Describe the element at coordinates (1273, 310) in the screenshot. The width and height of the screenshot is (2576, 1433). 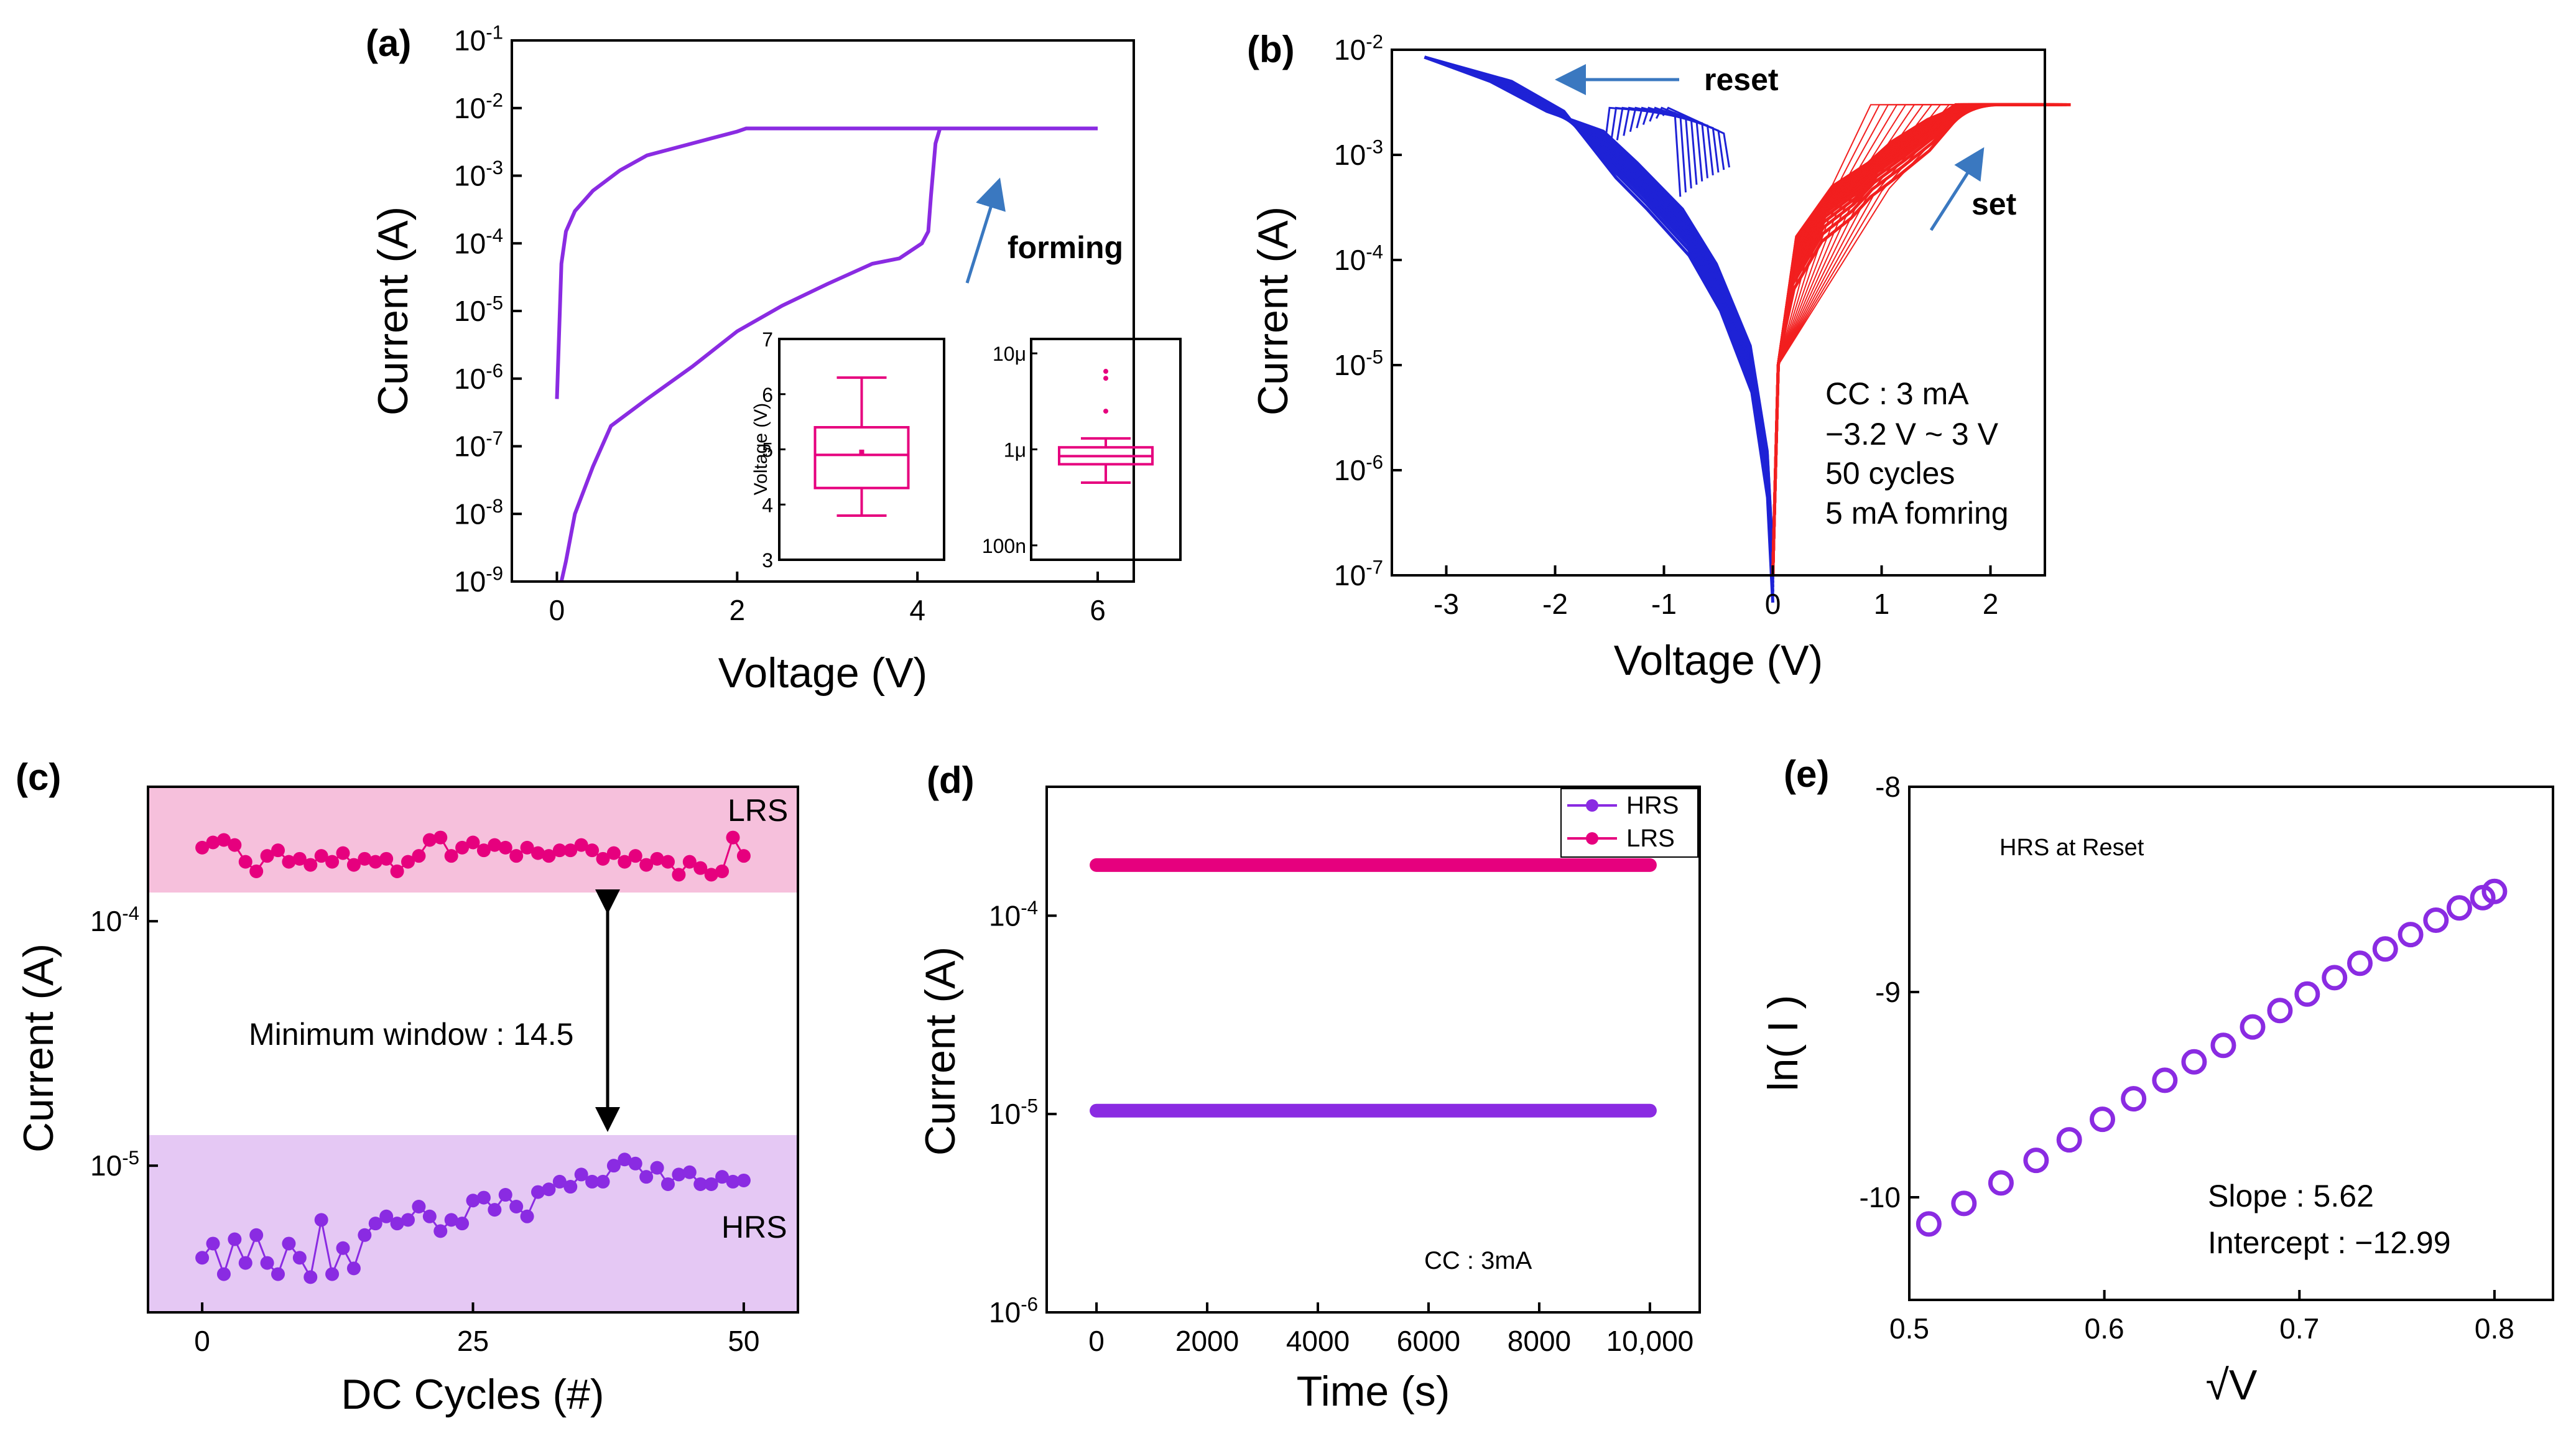
I see `panel-b-ylabel: Current (A)` at that location.